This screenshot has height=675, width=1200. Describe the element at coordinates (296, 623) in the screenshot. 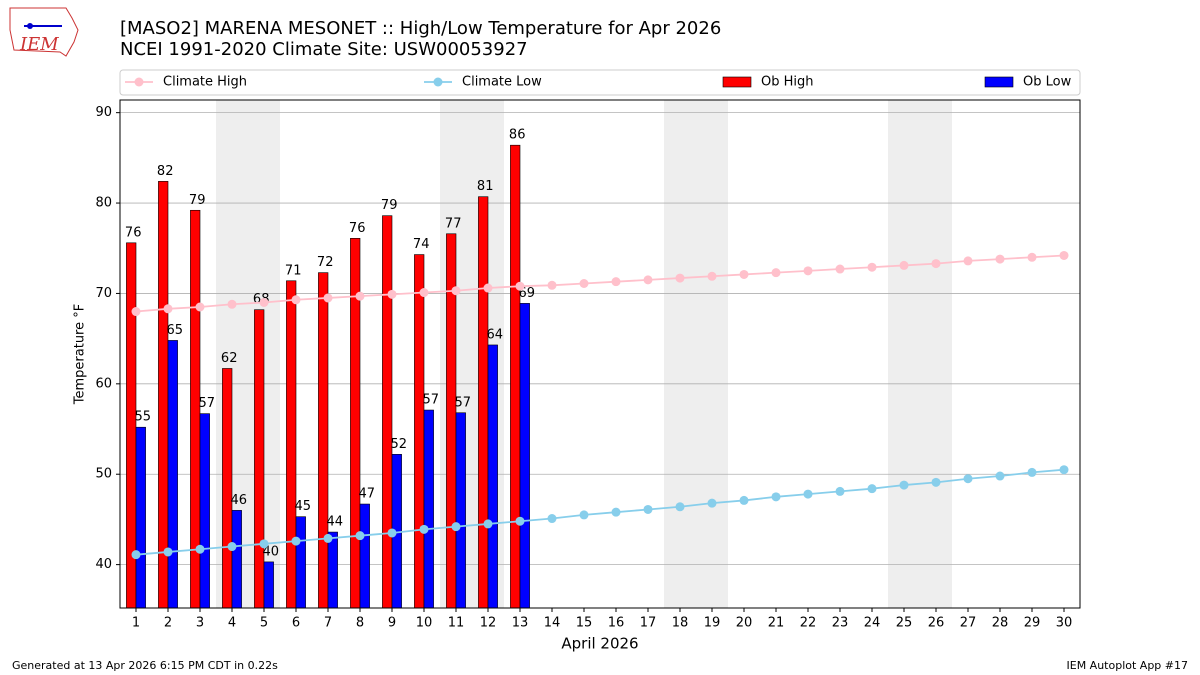

I see `x-tick-label: 6` at that location.